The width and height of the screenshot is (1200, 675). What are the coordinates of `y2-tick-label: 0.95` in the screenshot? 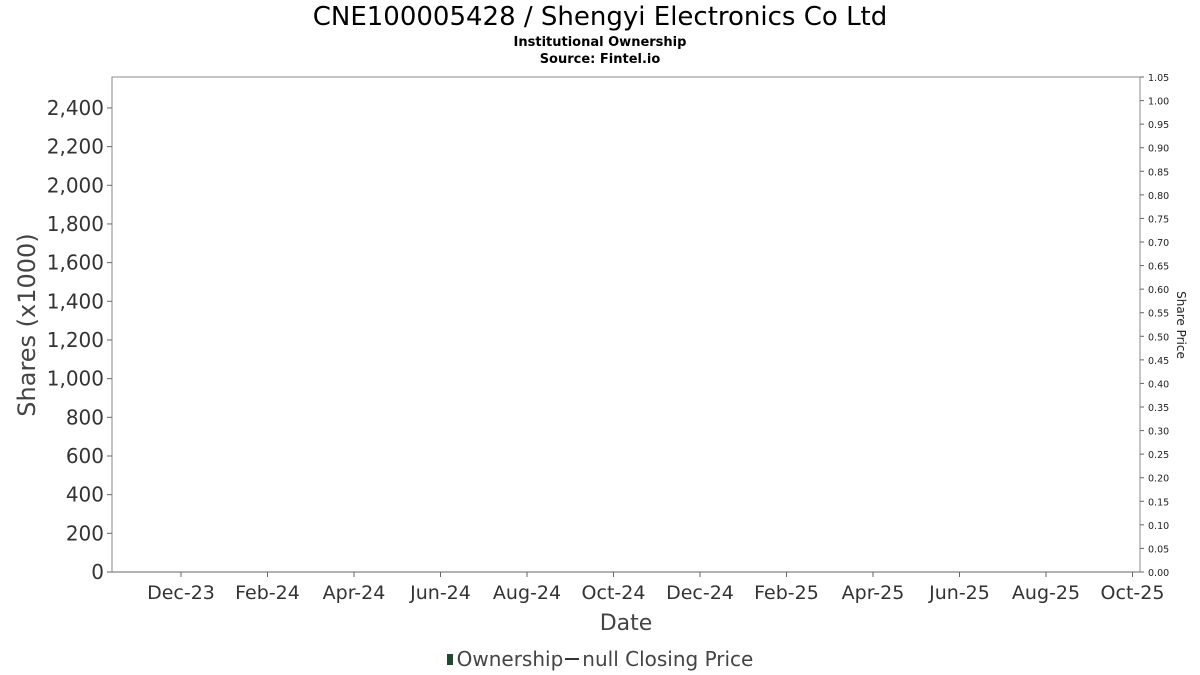 It's located at (1158, 125).